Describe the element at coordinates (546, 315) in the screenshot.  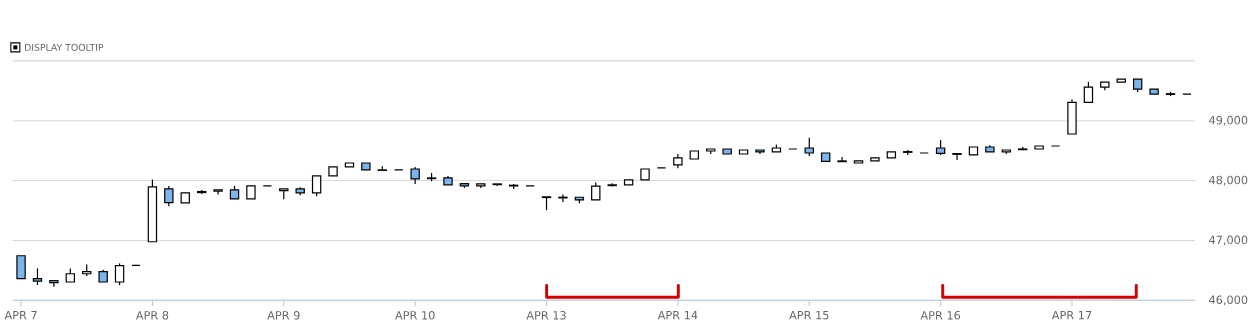
I see `x-tick-label: APR 13` at that location.